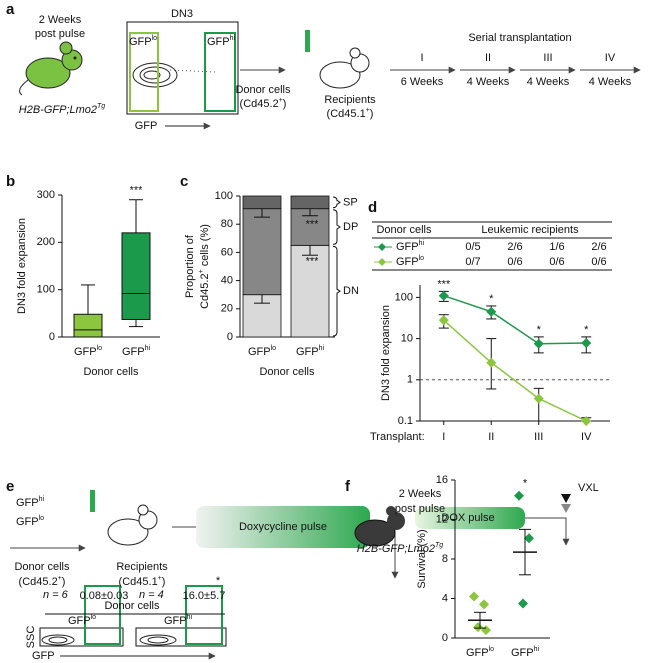 This screenshot has width=649, height=663. Describe the element at coordinates (420, 494) in the screenshot. I see `label: 2 Weeks` at that location.